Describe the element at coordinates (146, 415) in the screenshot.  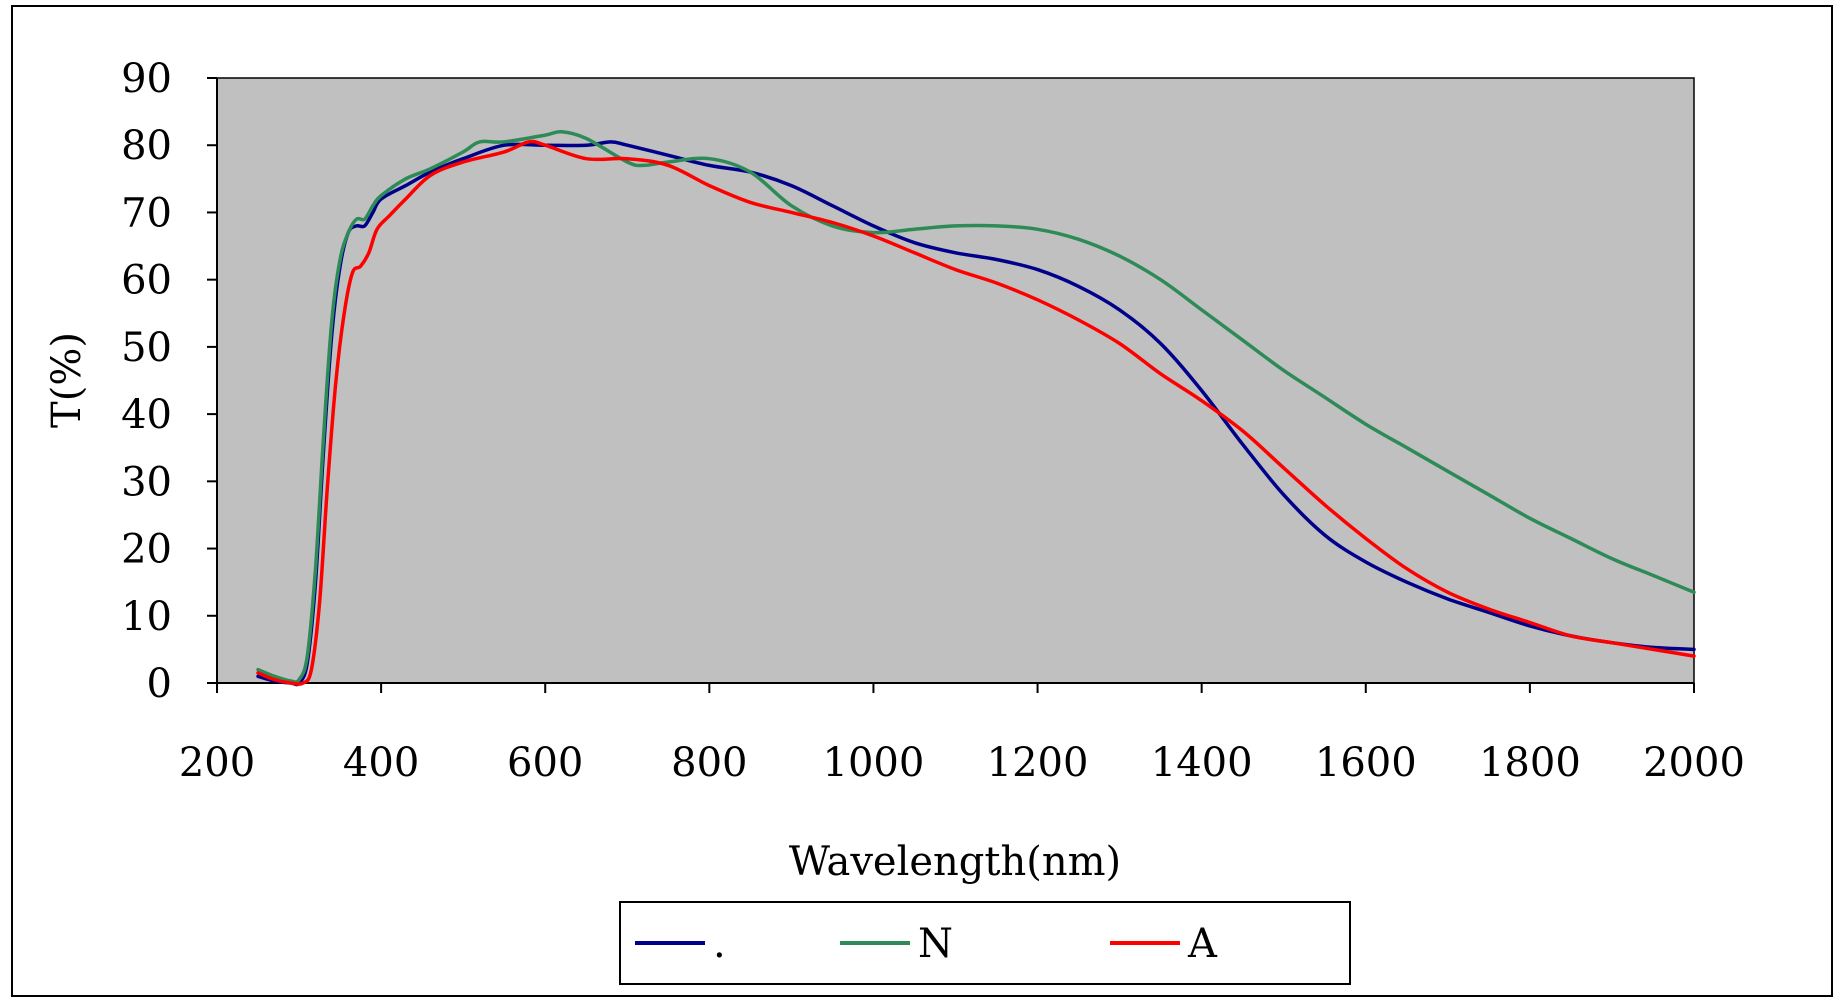
I see `y-tick-label: 40` at that location.